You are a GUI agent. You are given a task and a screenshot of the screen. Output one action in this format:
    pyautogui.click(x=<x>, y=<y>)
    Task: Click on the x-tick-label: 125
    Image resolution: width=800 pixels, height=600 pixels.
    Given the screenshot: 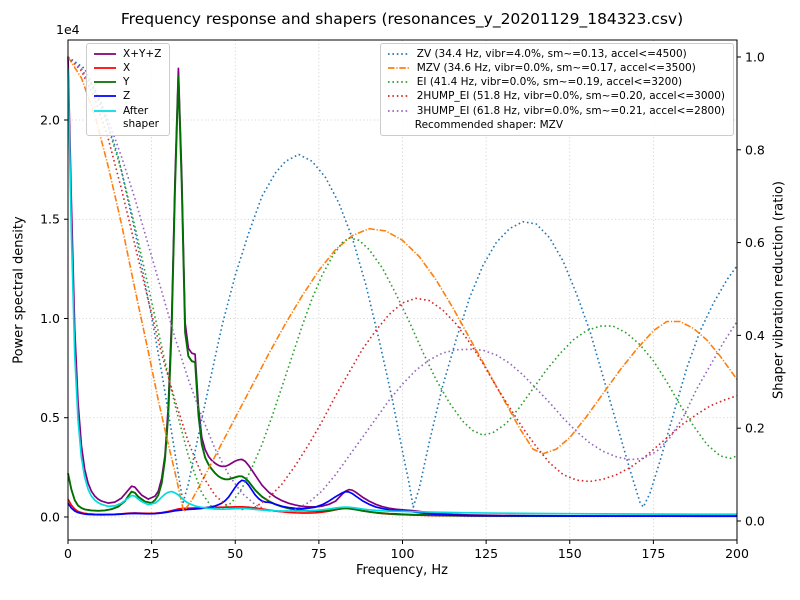 What is the action you would take?
    pyautogui.click(x=486, y=553)
    